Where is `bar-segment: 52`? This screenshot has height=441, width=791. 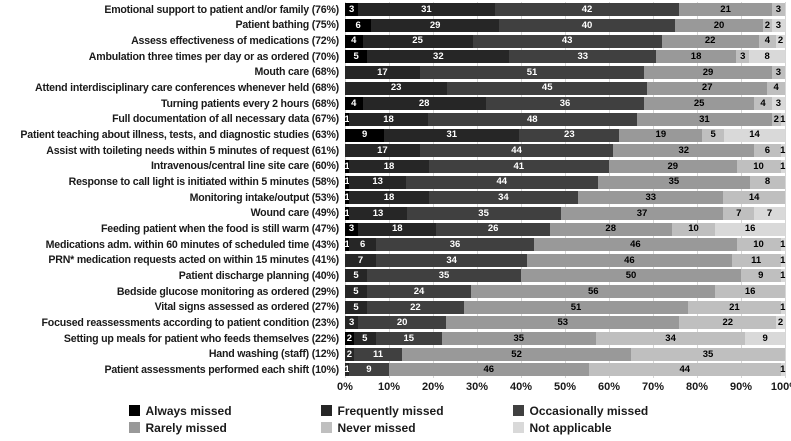
bar-segment: 52 is located at coordinates (516, 354).